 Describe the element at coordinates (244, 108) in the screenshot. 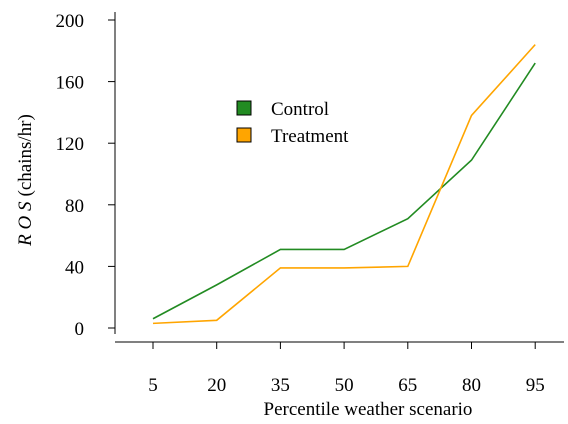

I see `legend-swatch-control` at that location.